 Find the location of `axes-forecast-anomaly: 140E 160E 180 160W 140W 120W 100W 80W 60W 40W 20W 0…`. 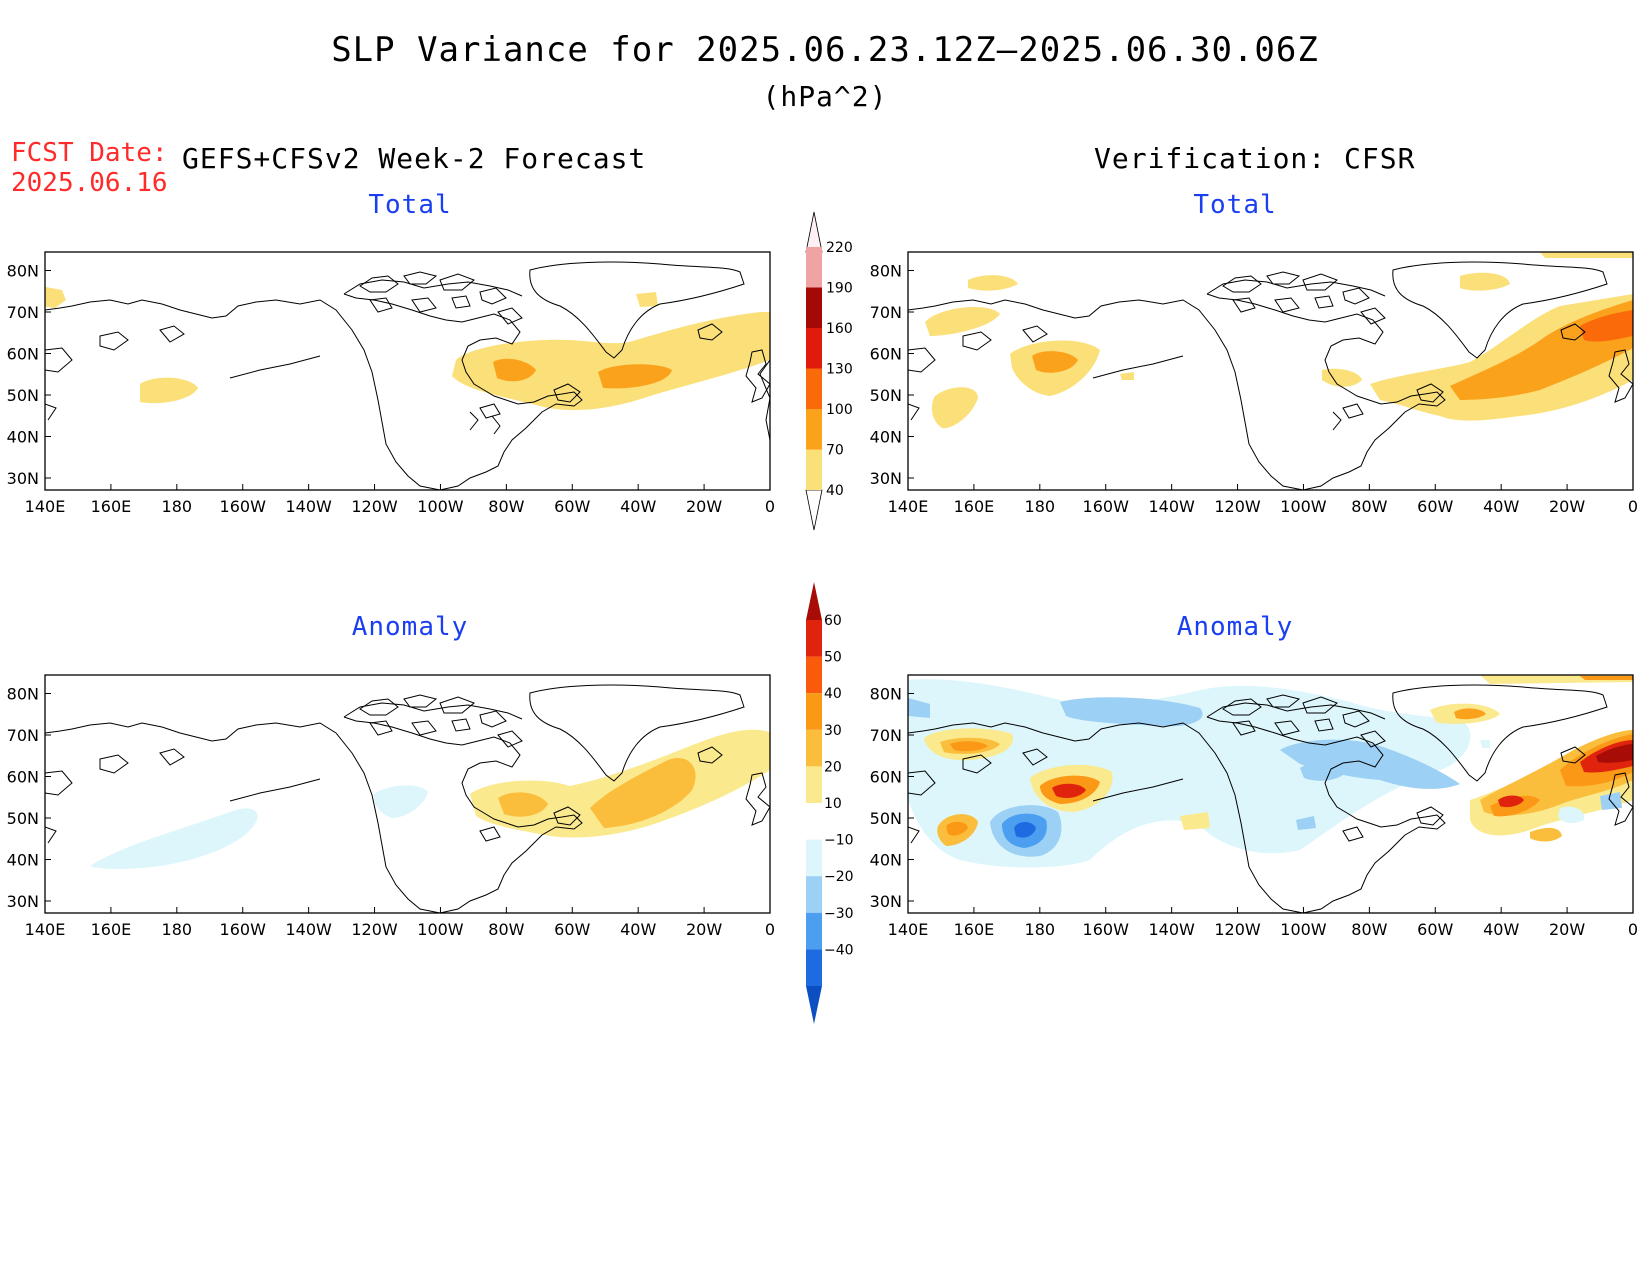

axes-forecast-anomaly: 140E 160E 180 160W 140W 120W 100W 80W 60W 40W 20W 0… is located at coordinates (391, 812).